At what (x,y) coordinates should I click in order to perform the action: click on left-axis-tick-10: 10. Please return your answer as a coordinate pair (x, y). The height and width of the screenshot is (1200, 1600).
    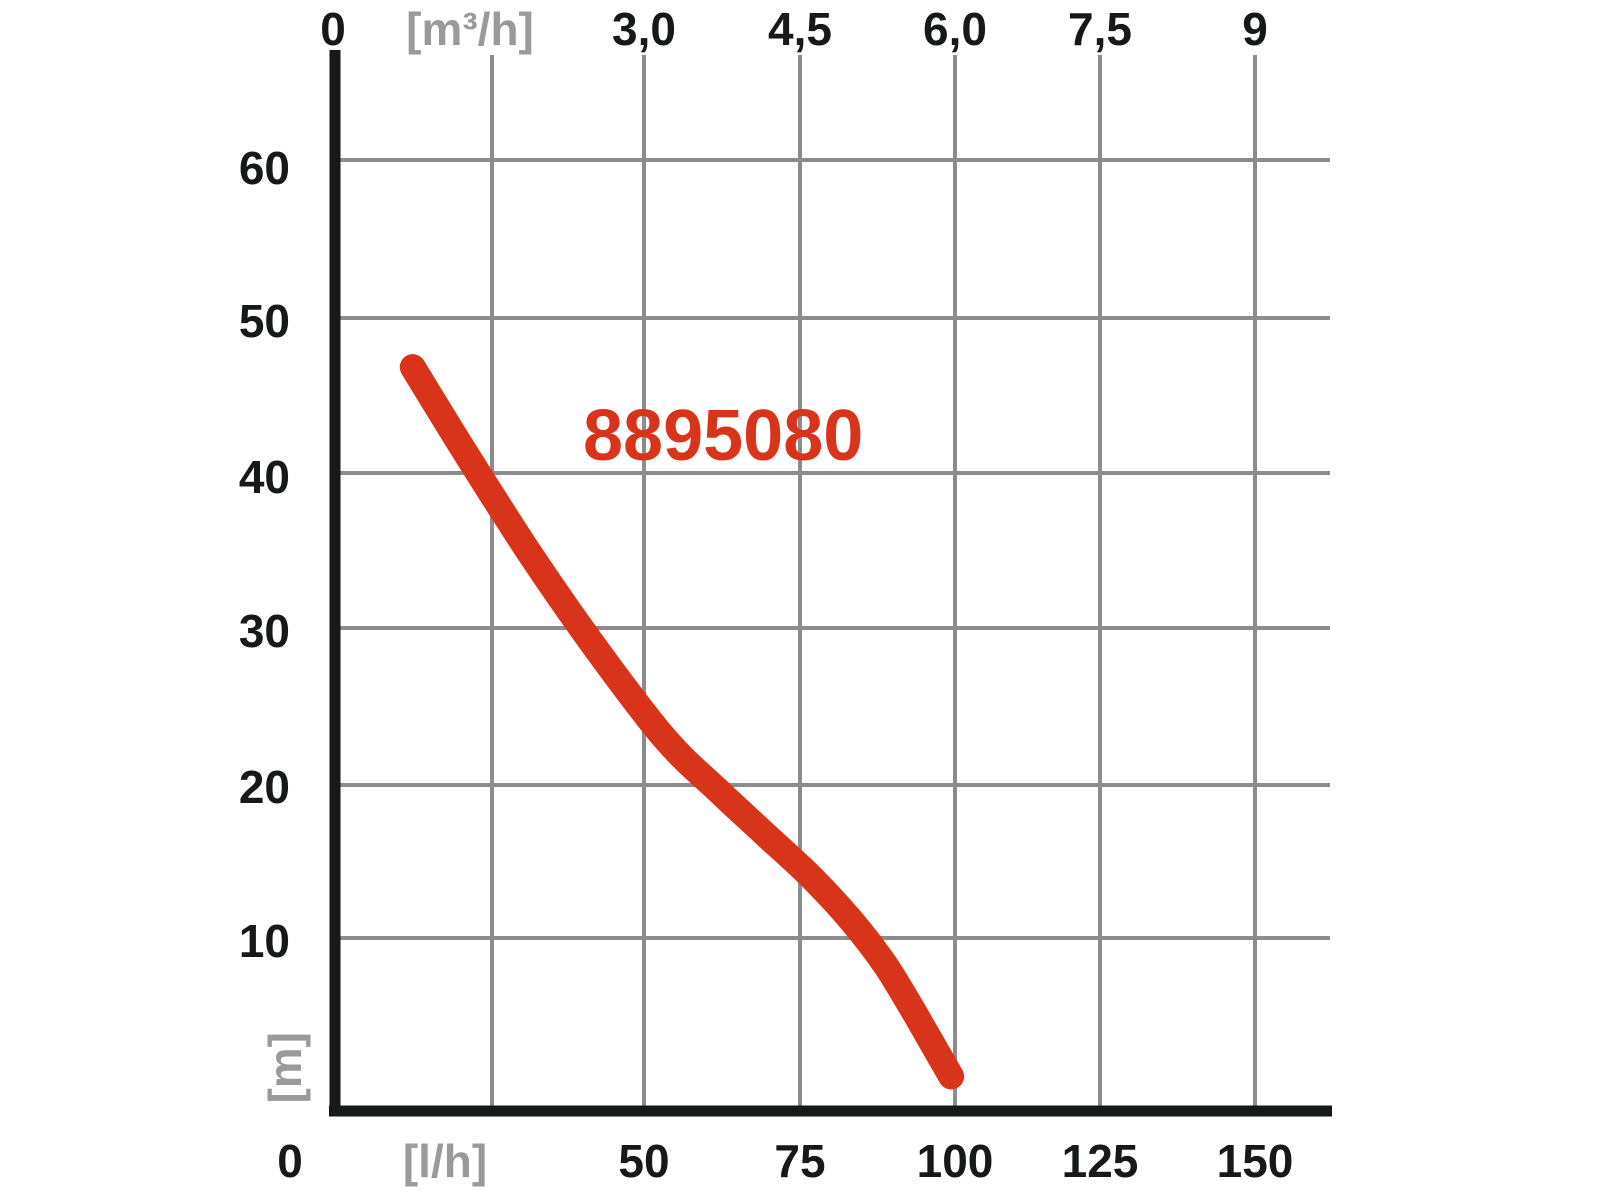
    Looking at the image, I should click on (264, 941).